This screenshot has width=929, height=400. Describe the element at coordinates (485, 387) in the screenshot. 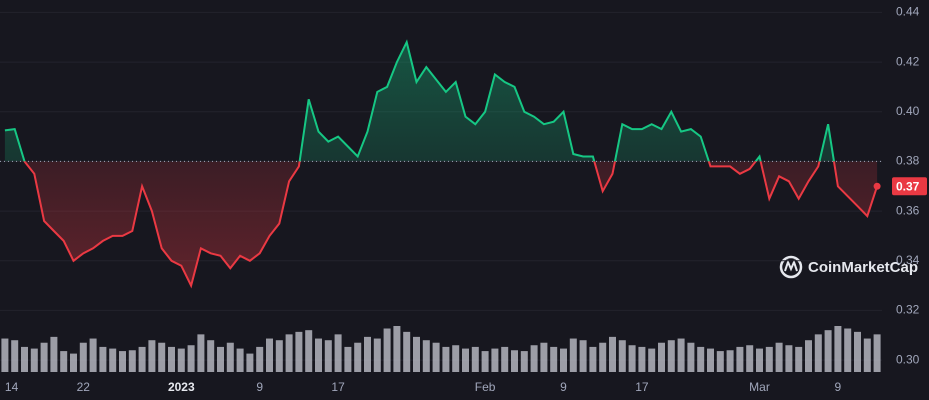

I see `x-tick-label: Feb` at that location.